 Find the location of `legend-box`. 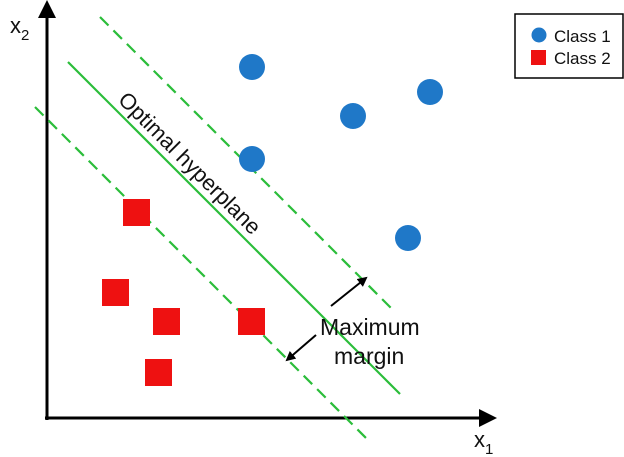

legend-box is located at coordinates (569, 46).